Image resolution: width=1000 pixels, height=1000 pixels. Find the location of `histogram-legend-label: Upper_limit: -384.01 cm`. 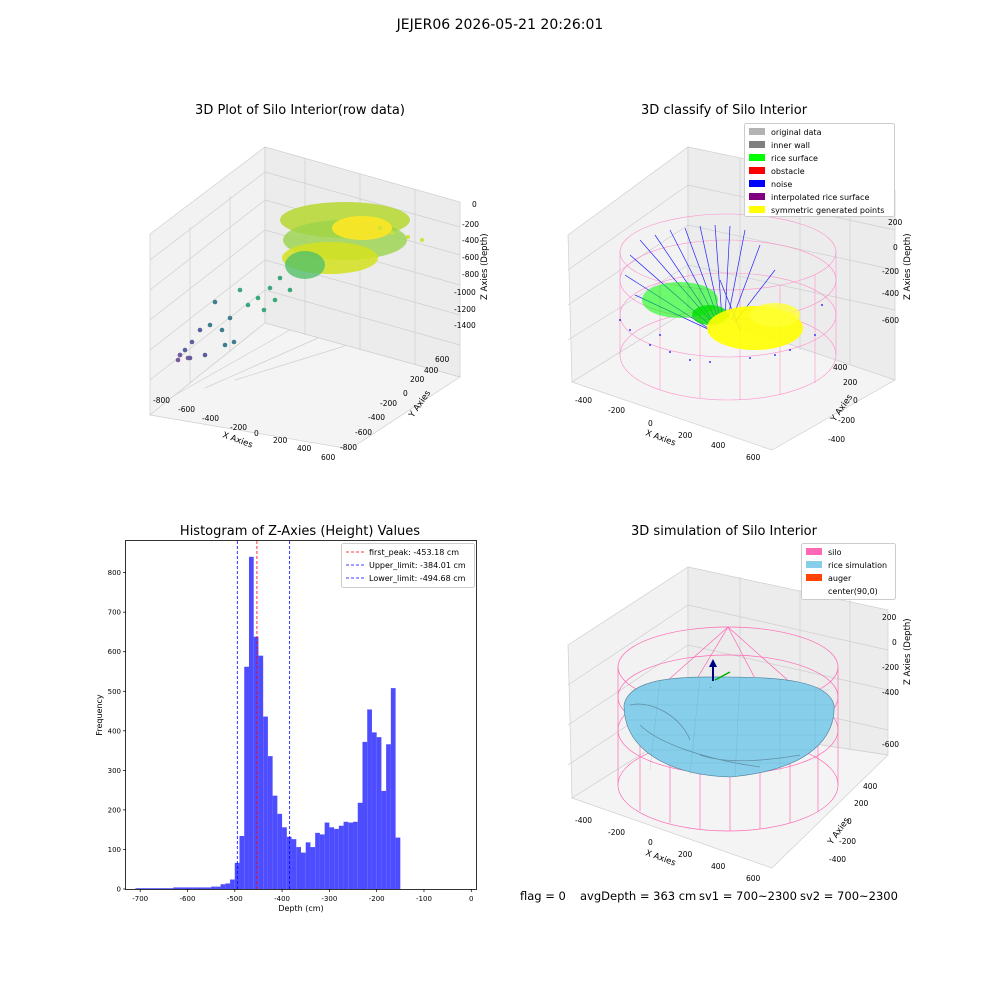

histogram-legend-label: Upper_limit: -384.01 cm is located at coordinates (417, 565).